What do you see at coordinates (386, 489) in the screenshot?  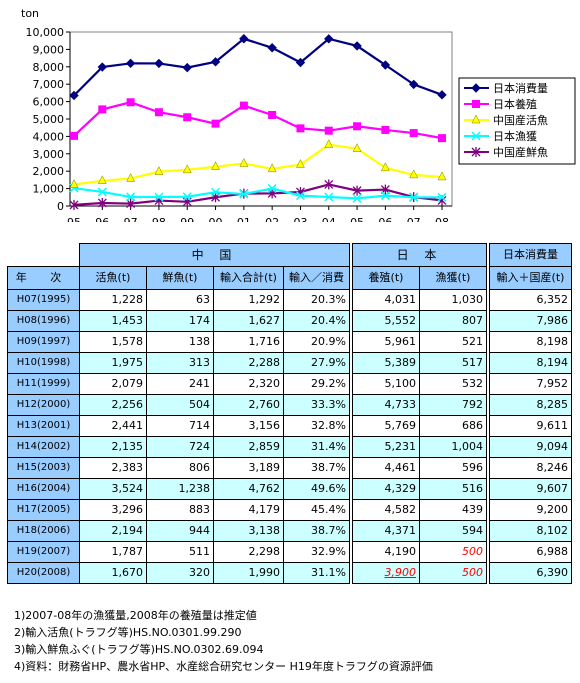 I see `cell-aquaculture: 4,329` at bounding box center [386, 489].